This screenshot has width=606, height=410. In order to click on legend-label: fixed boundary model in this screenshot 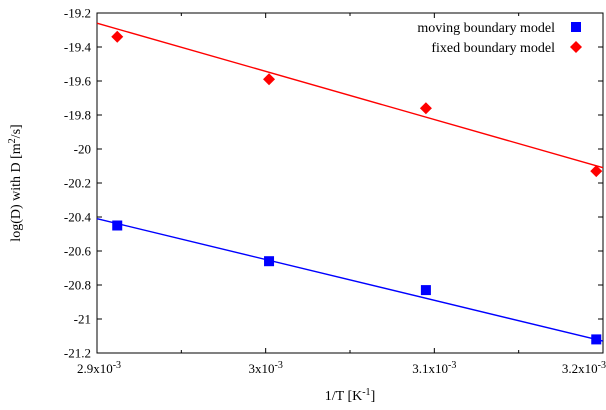, I will do `click(493, 48)`.